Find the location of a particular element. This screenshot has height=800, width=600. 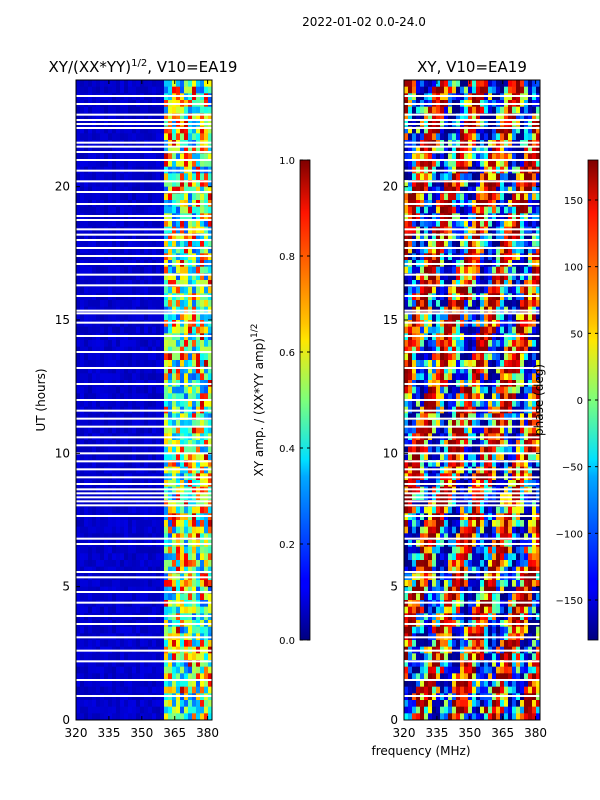

x-tick-label: 320 is located at coordinates (76, 733).